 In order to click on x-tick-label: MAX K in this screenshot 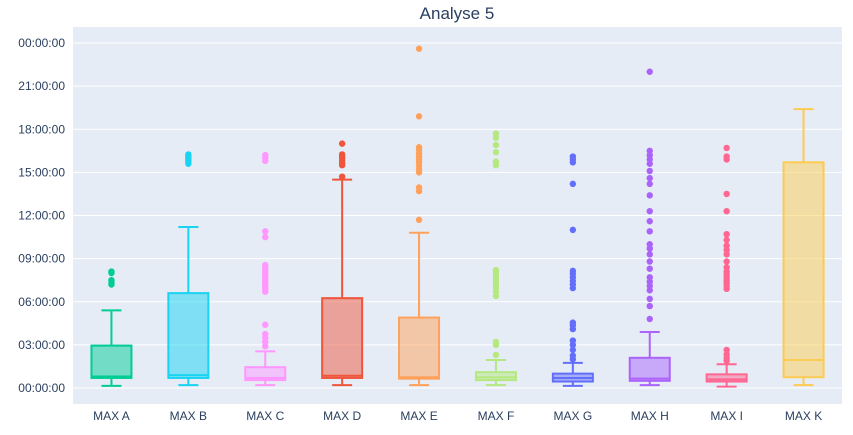, I will do `click(803, 416)`.